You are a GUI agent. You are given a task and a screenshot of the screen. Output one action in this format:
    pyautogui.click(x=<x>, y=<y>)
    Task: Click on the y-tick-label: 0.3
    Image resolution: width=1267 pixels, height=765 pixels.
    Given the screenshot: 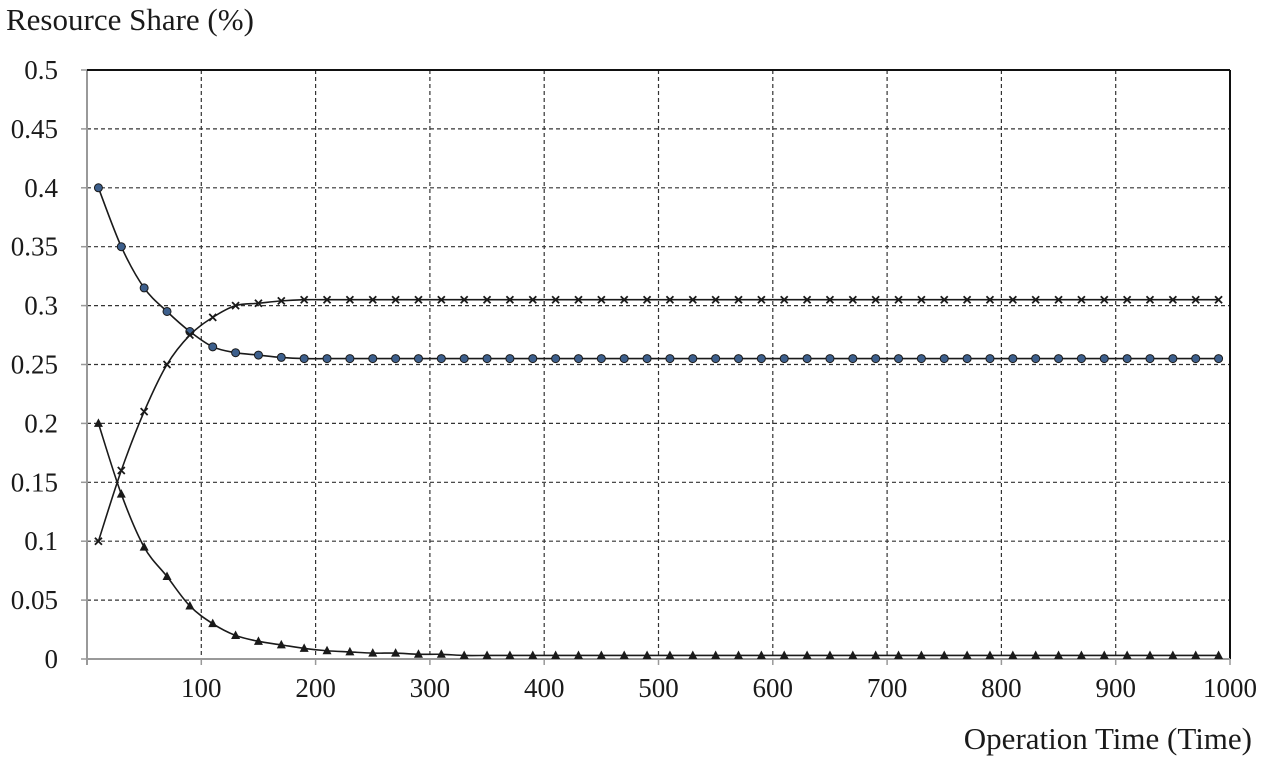 What is the action you would take?
    pyautogui.click(x=41, y=306)
    